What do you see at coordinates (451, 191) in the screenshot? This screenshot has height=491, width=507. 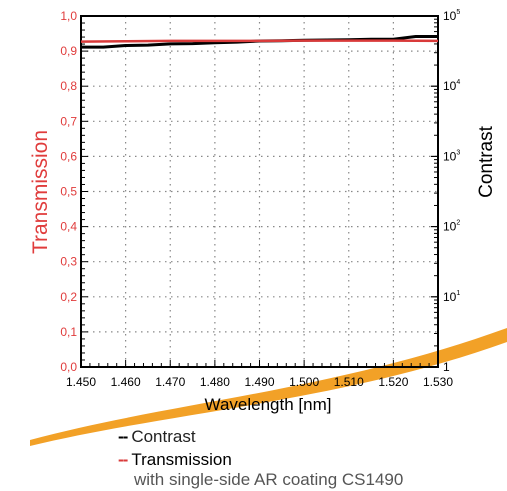 I see `y2-tick-labels: 1 10¹ 10² 10³ 10⁴ 10⁵` at bounding box center [451, 191].